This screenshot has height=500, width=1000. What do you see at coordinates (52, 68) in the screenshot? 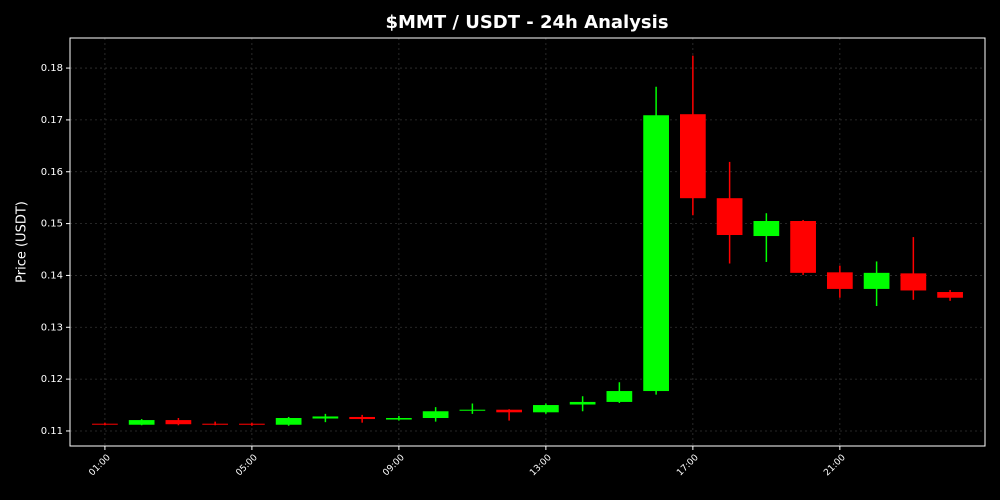
I see `y-tick-label: 0.18` at bounding box center [52, 68].